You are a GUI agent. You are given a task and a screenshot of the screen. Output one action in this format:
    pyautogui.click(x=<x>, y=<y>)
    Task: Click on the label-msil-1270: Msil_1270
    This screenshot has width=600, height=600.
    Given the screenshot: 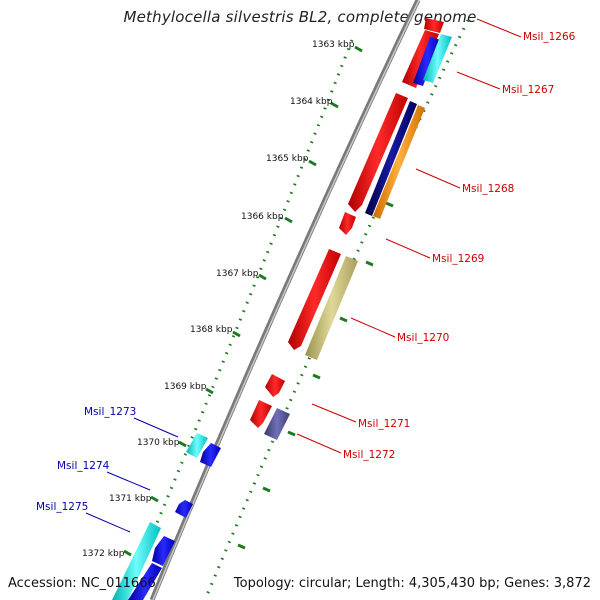 What is the action you would take?
    pyautogui.click(x=423, y=338)
    